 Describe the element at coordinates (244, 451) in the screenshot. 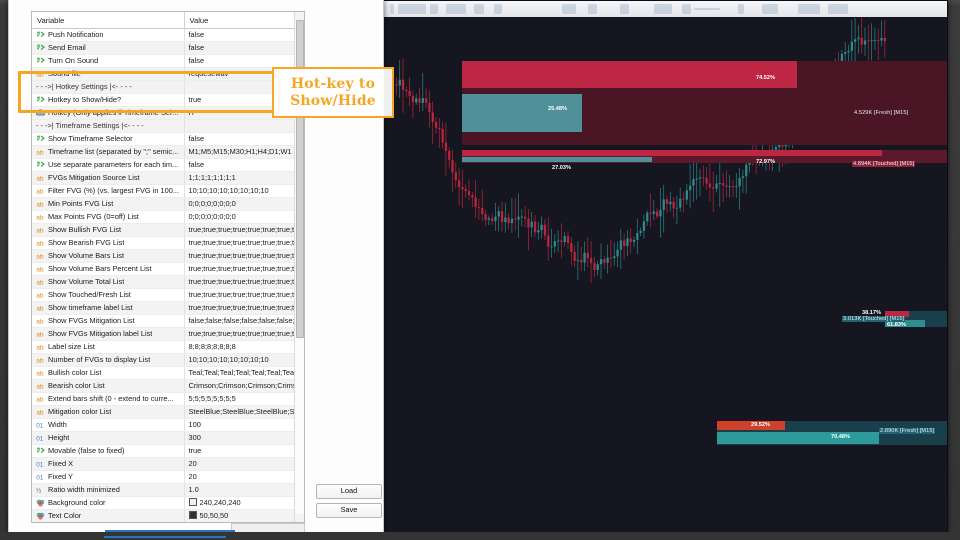

I see `property-value-cell: true` at that location.